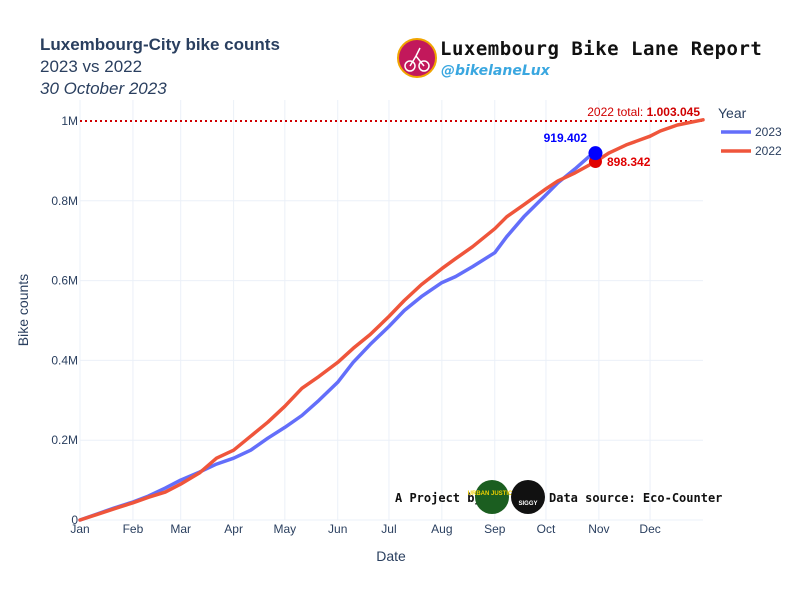  I want to click on x-axis-ticks: Jan Feb Mar Apr May Jun Jul Aug Sep Oct Nov Dec, so click(365, 529).